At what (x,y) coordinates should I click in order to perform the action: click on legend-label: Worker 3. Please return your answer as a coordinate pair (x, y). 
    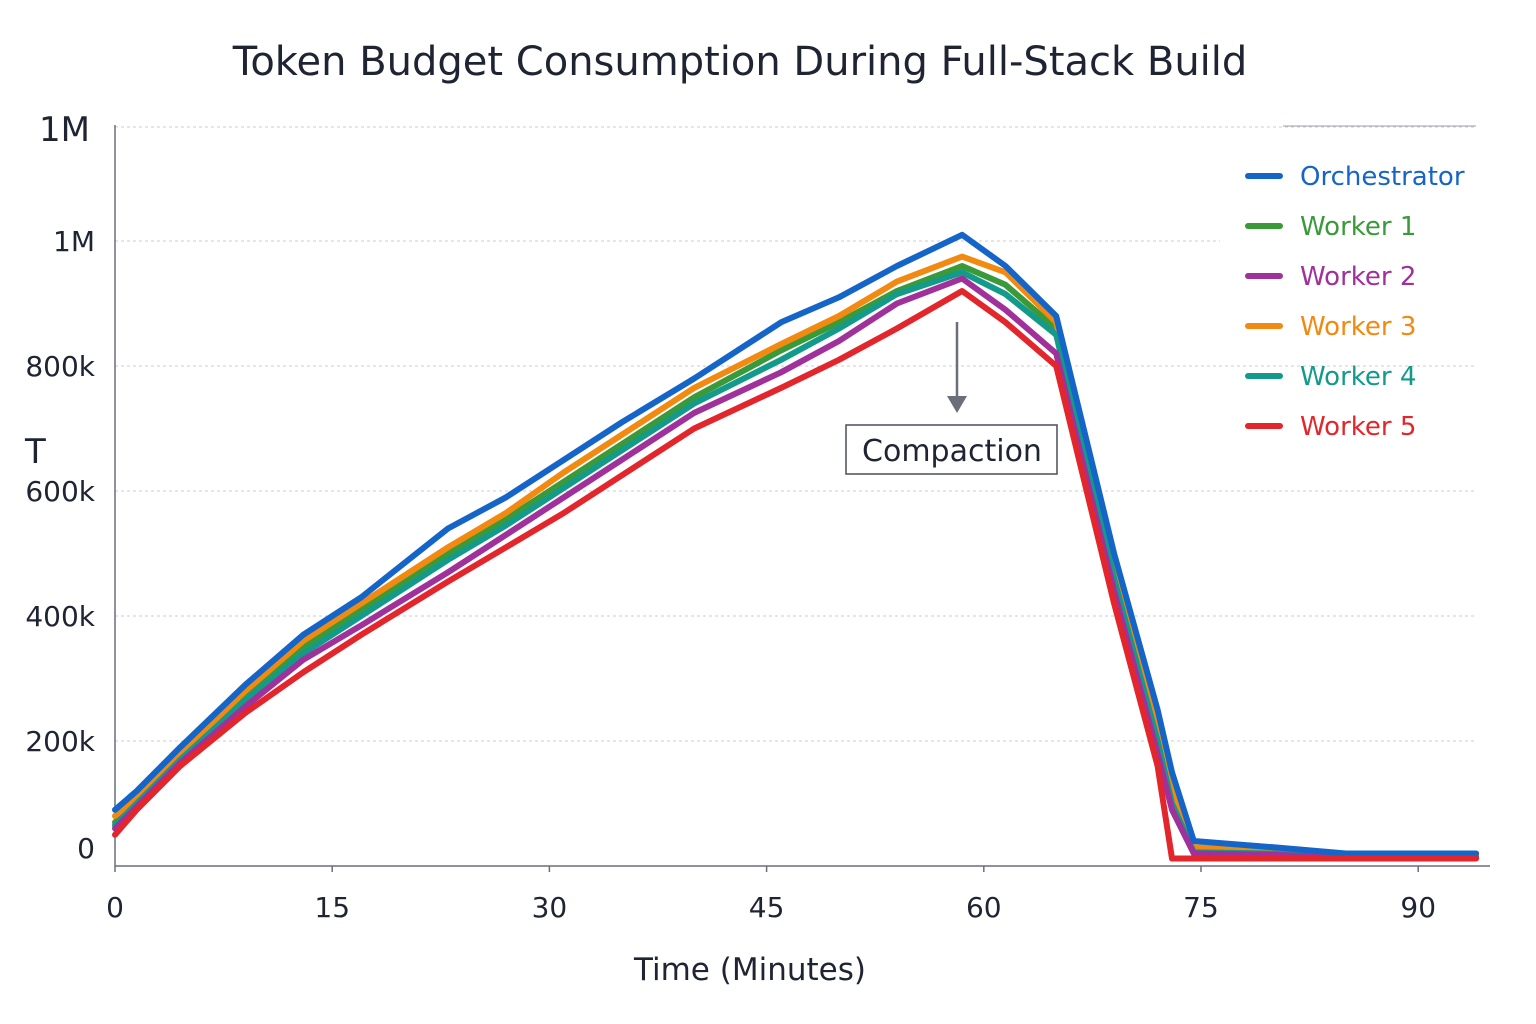
    Looking at the image, I should click on (1358, 327).